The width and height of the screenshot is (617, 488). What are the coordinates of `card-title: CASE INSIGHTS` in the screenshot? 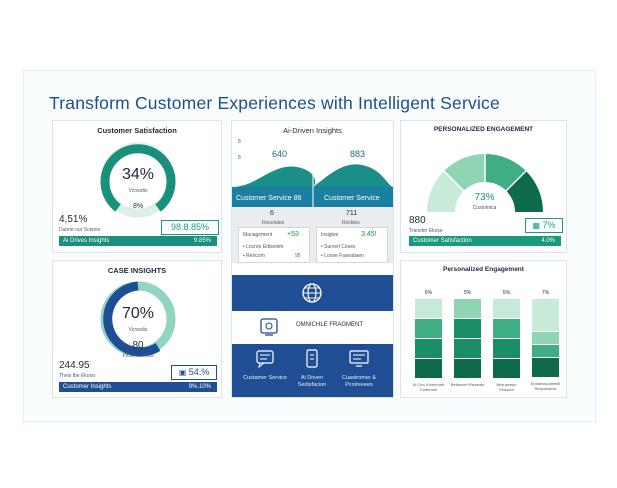 It's located at (137, 270).